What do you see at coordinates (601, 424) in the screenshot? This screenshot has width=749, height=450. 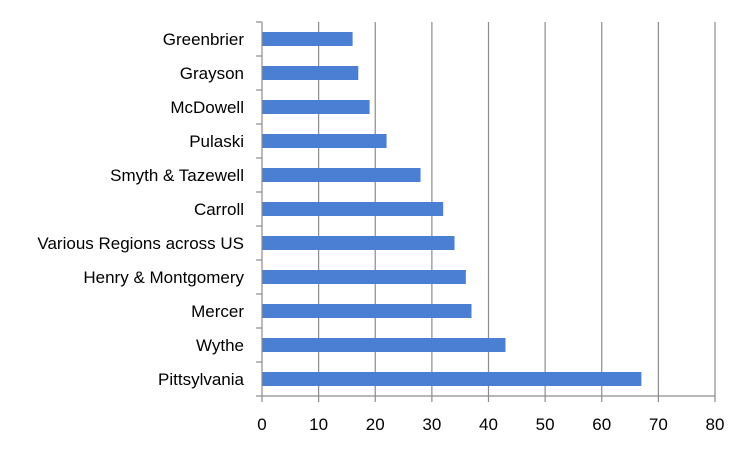 I see `x-tick-label-60: 60` at bounding box center [601, 424].